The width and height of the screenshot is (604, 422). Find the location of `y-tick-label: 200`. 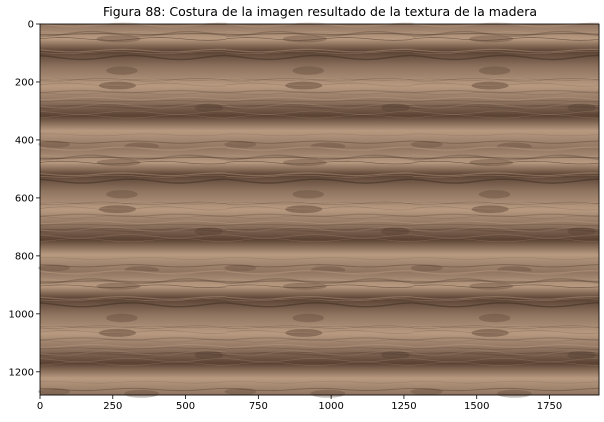

y-tick-label: 200 is located at coordinates (24, 82).